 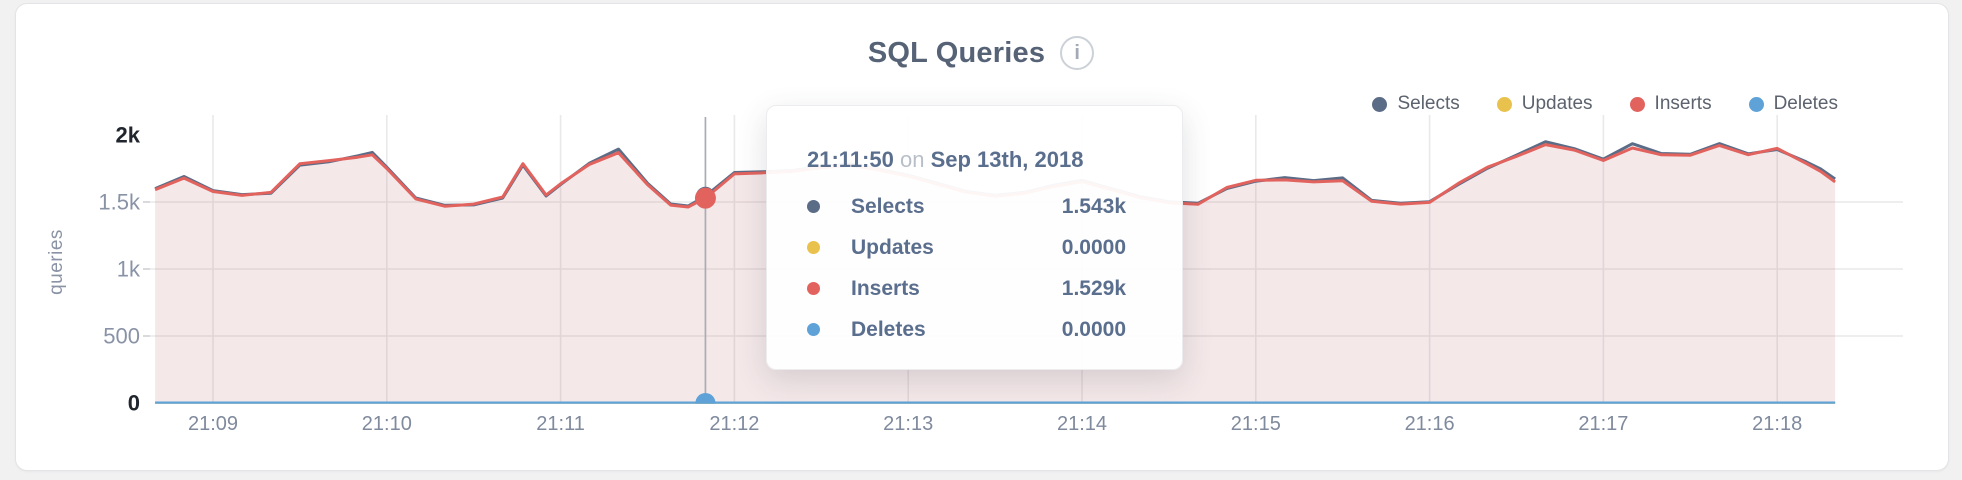 What do you see at coordinates (56, 262) in the screenshot?
I see `svg-text: queries` at bounding box center [56, 262].